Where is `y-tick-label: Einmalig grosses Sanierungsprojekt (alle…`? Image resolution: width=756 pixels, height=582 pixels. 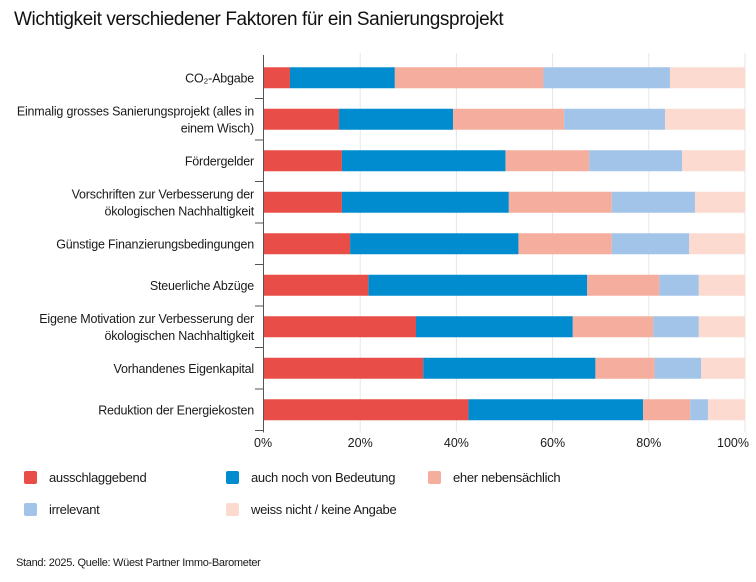 y-tick-label: Einmalig grosses Sanierungsprojekt (alle… is located at coordinates (135, 111).